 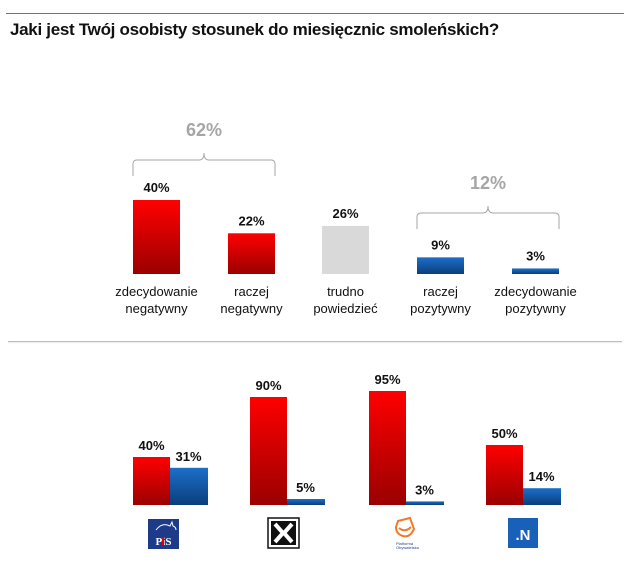 What do you see at coordinates (387, 379) in the screenshot?
I see `value-label: 95%` at bounding box center [387, 379].